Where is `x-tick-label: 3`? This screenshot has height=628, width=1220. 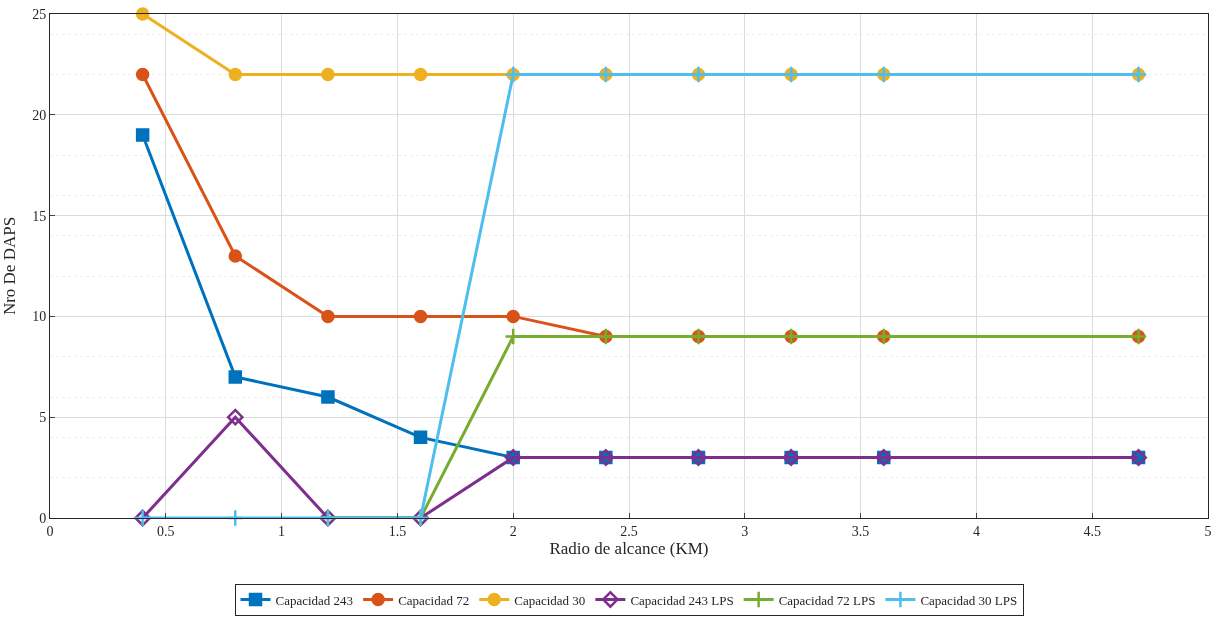 x-tick-label: 3 is located at coordinates (745, 531).